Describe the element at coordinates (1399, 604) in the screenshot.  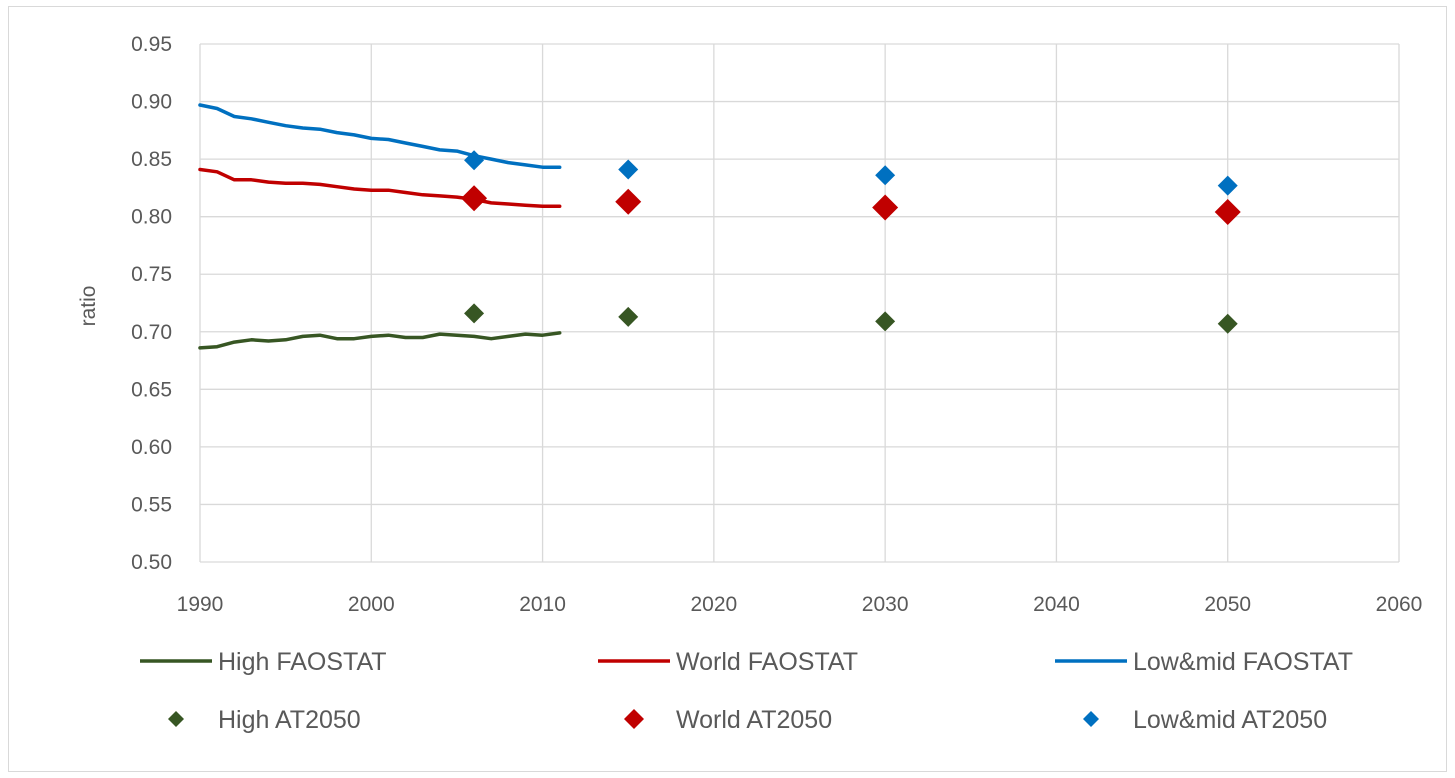
I see `x-tick-label: 2060` at that location.